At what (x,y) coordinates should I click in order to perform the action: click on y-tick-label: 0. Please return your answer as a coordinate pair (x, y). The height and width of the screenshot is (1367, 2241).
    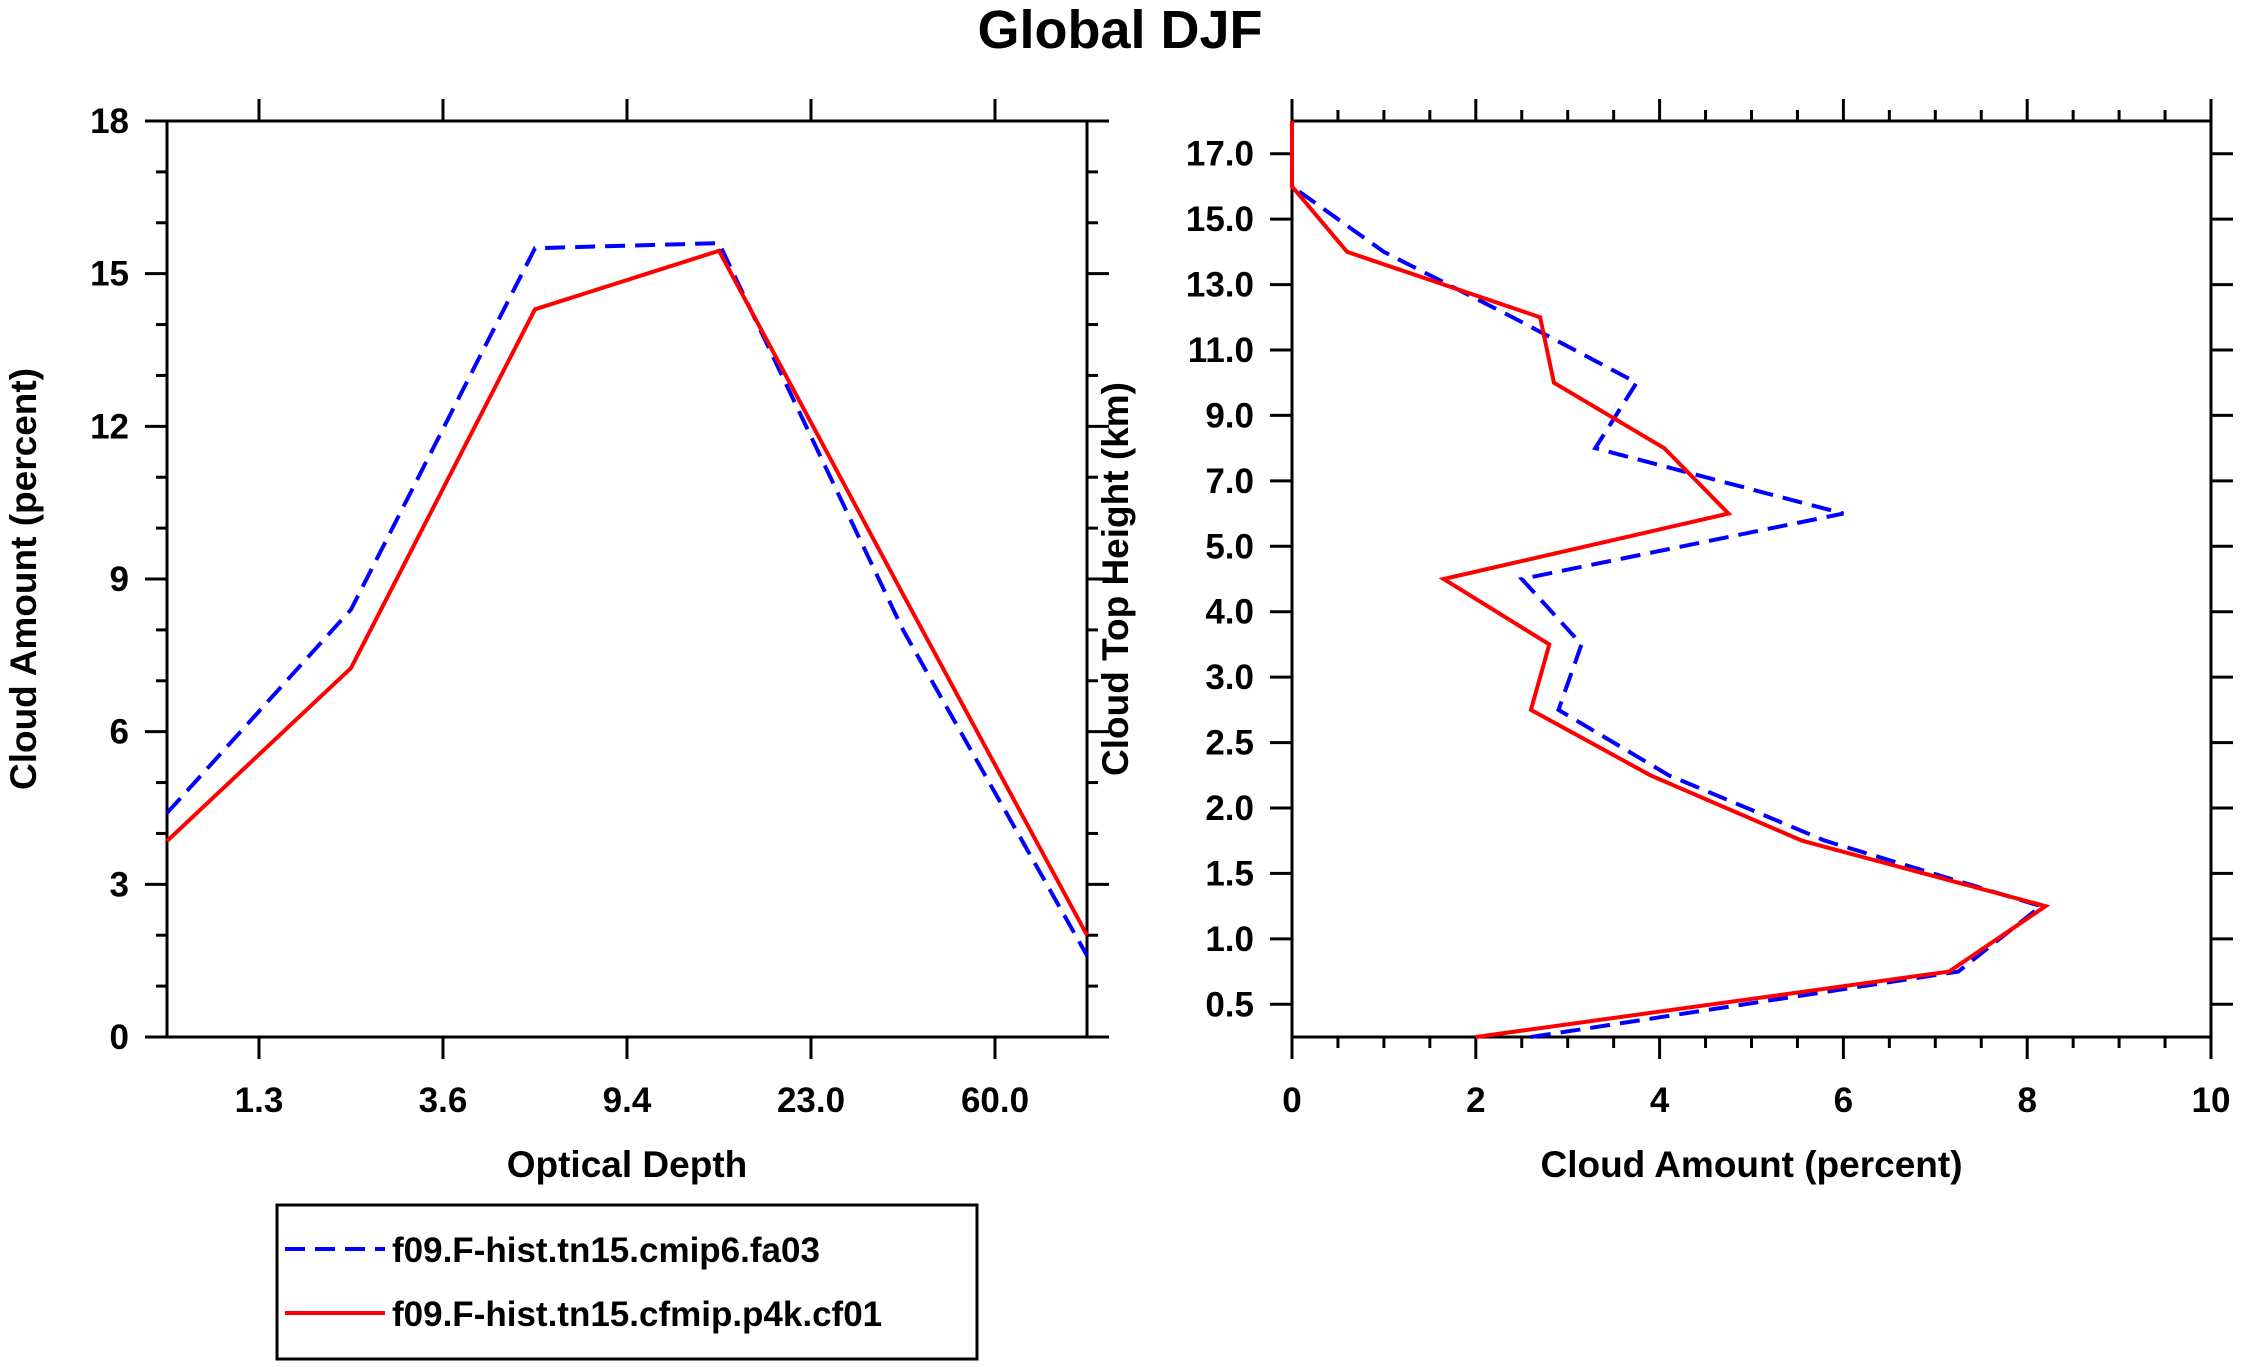
    Looking at the image, I should click on (119, 1037).